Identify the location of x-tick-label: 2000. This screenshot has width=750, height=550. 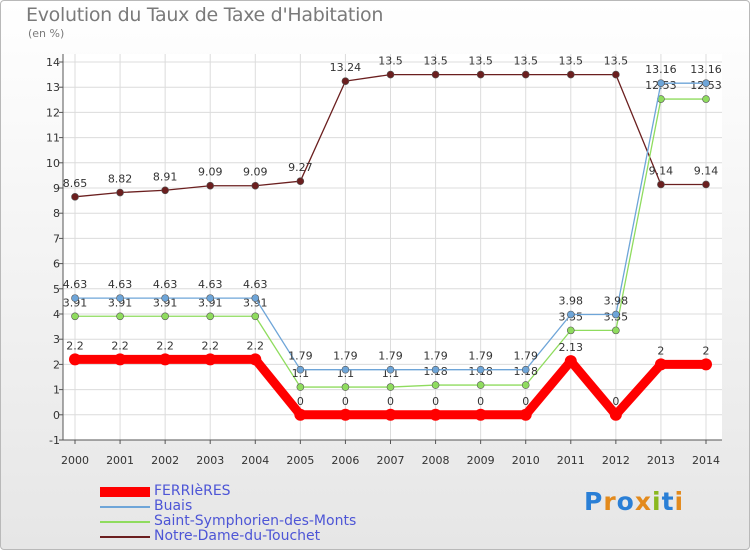
(75, 460).